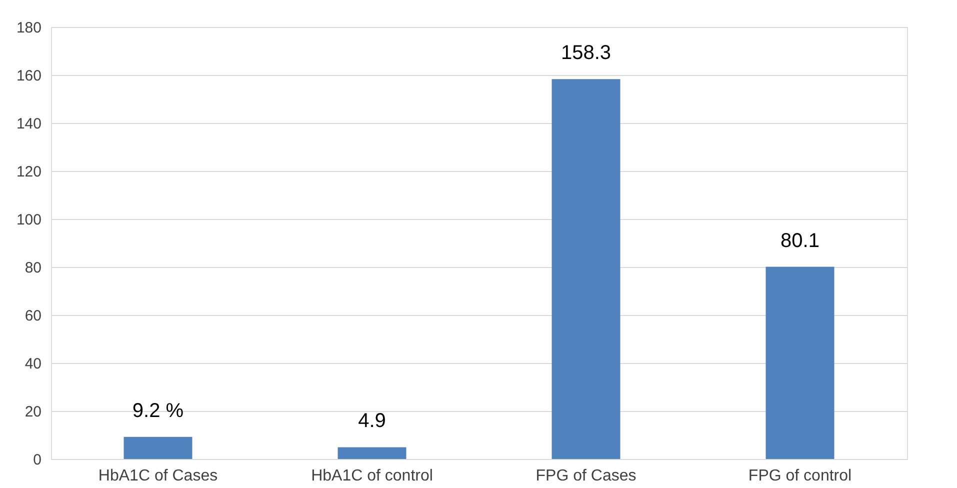  What do you see at coordinates (29, 220) in the screenshot?
I see `y-tick-label: 100` at bounding box center [29, 220].